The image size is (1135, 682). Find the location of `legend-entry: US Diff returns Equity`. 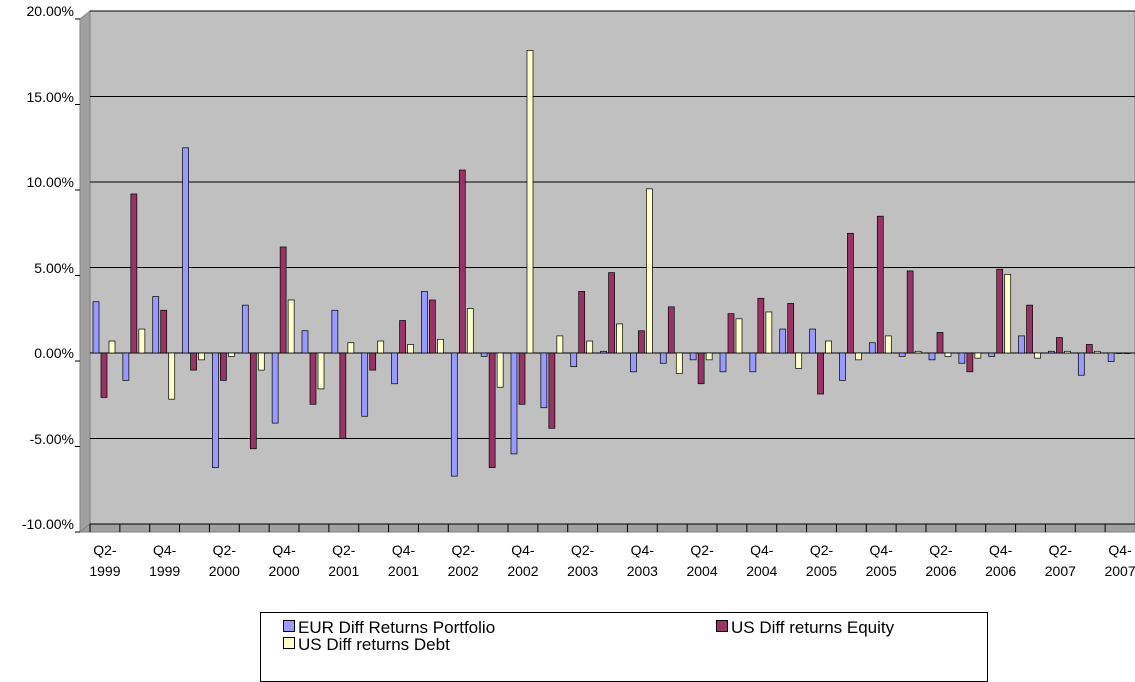

legend-entry: US Diff returns Equity is located at coordinates (805, 627).